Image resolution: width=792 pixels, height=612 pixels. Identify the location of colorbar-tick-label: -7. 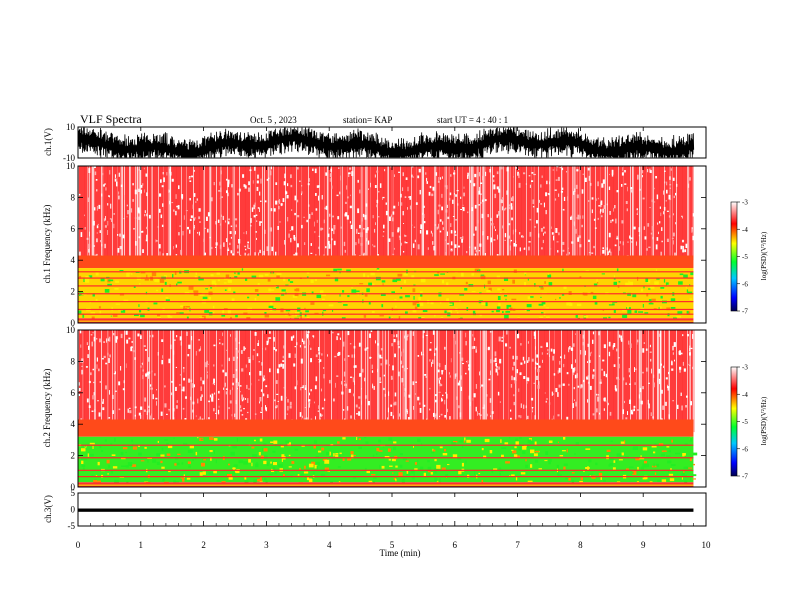
(745, 312).